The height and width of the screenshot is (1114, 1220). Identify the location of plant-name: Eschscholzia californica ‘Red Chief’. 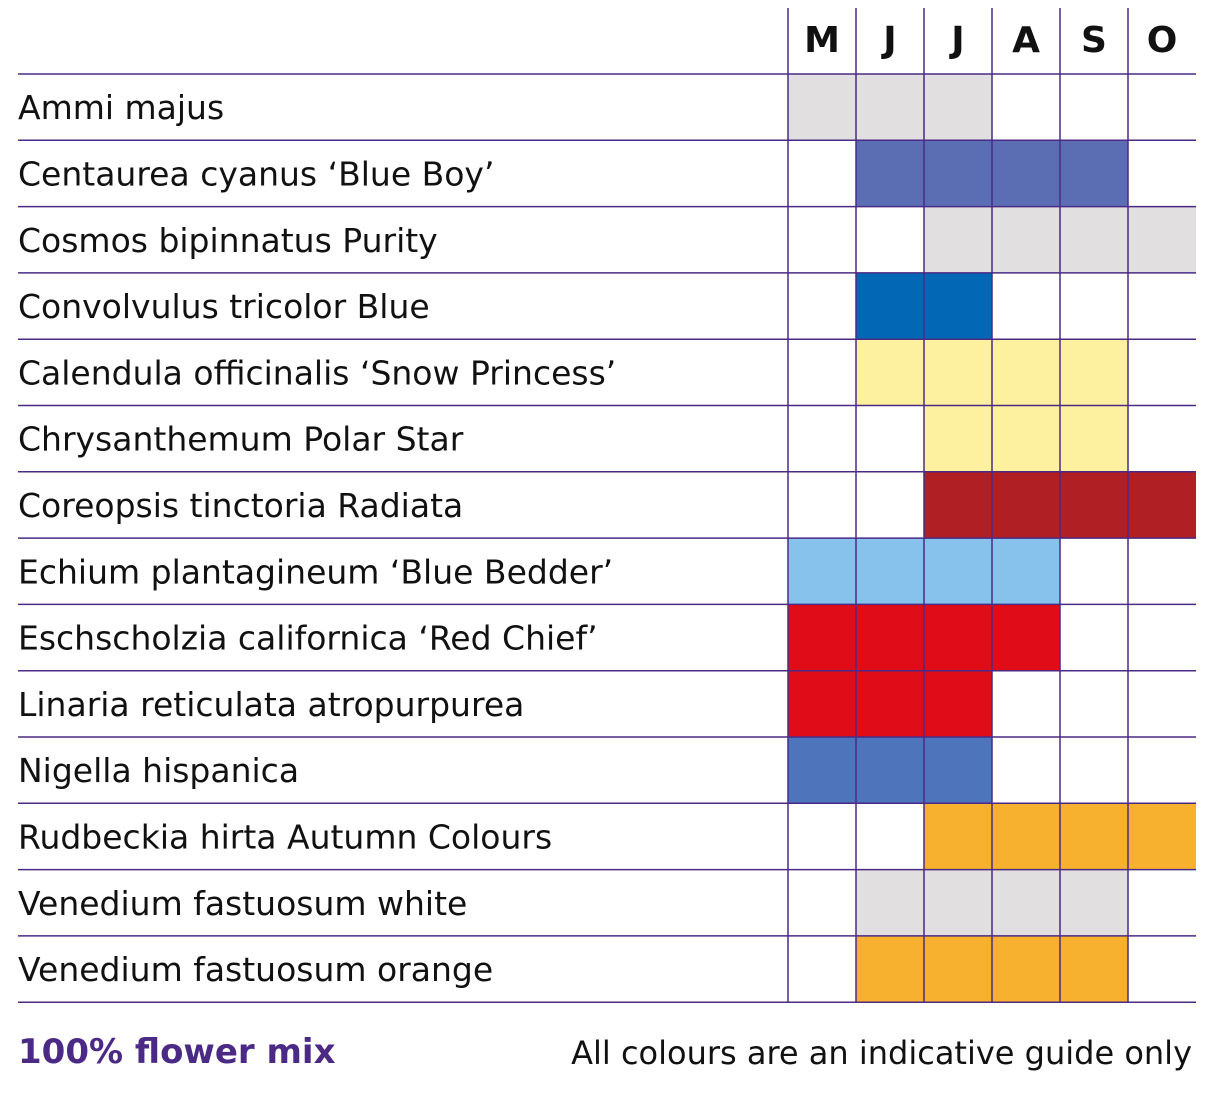
(308, 638).